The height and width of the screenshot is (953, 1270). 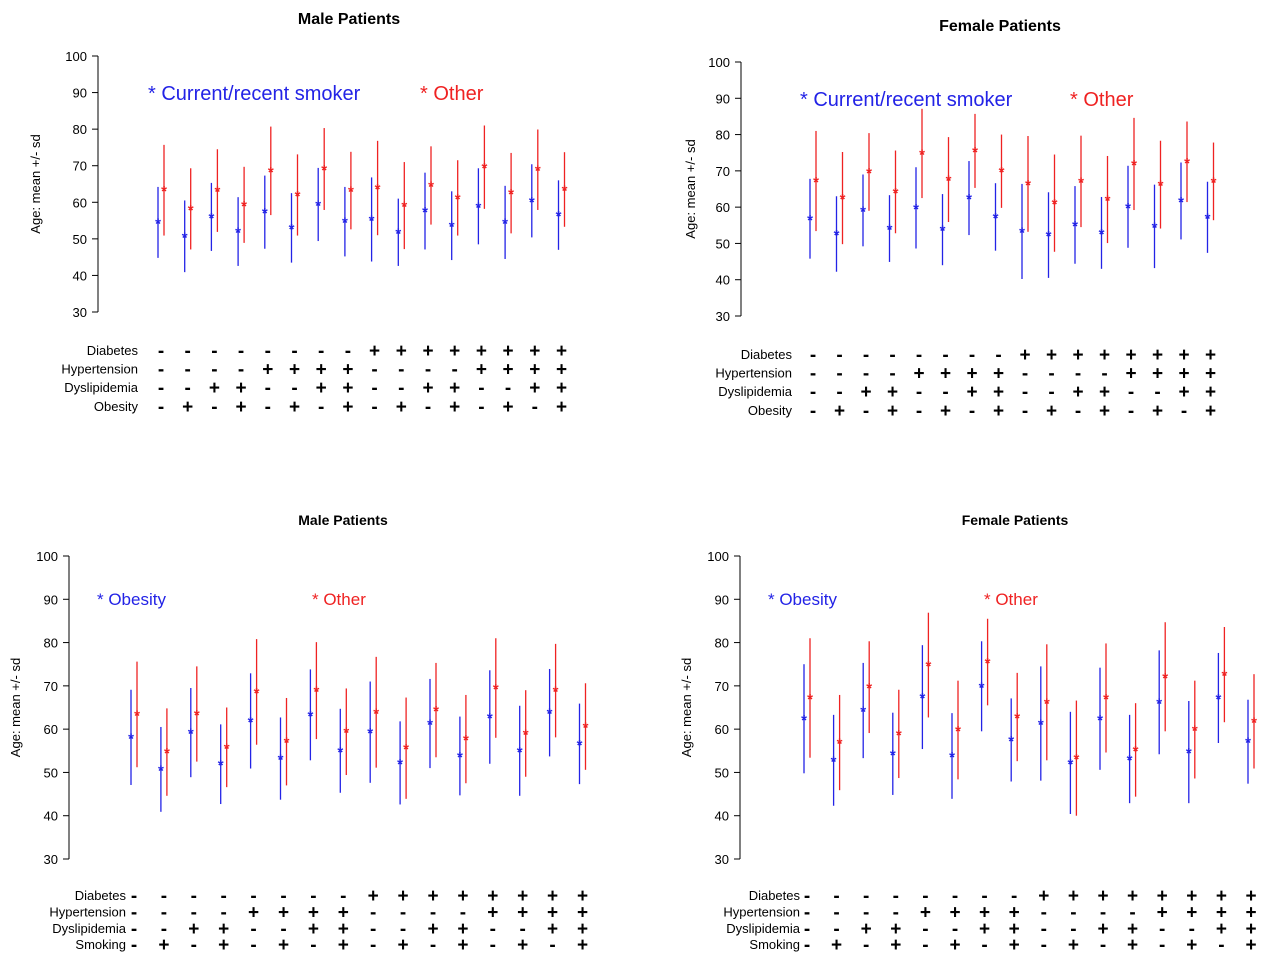 What do you see at coordinates (89, 928) in the screenshot?
I see `condition-label: Dyslipidemia` at bounding box center [89, 928].